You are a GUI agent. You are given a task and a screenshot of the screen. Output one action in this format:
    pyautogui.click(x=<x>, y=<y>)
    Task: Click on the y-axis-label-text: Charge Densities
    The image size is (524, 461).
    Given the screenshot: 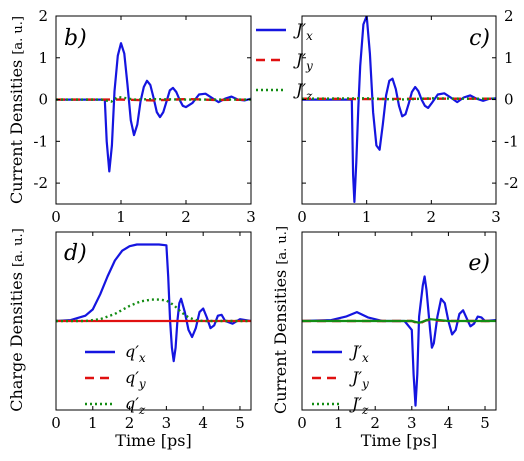 What is the action you would take?
    pyautogui.click(x=16, y=339)
    